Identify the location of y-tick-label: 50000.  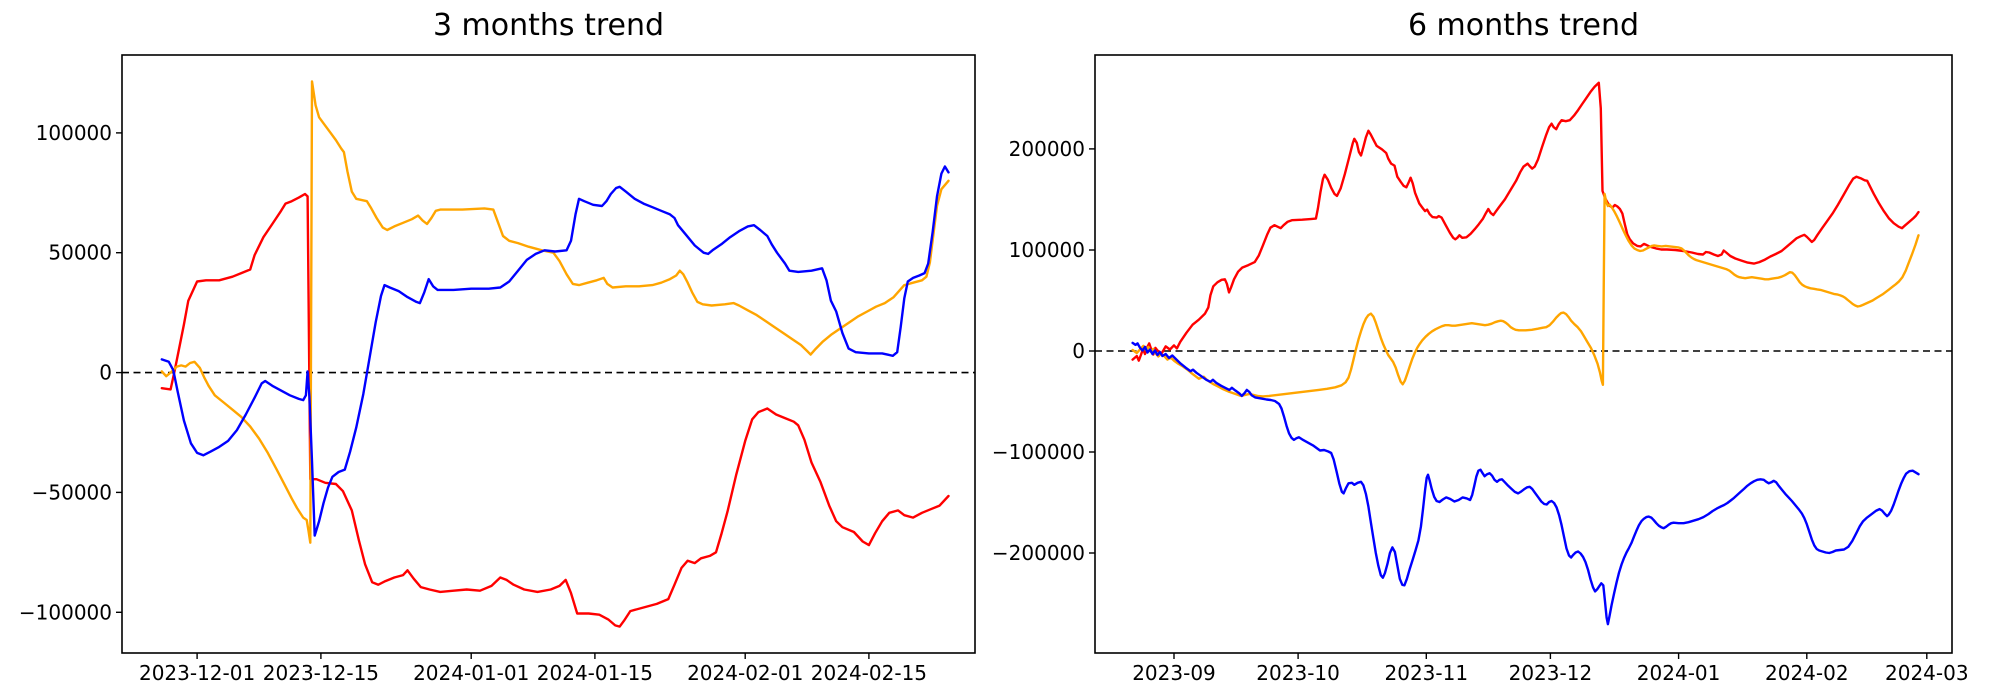
(80, 253).